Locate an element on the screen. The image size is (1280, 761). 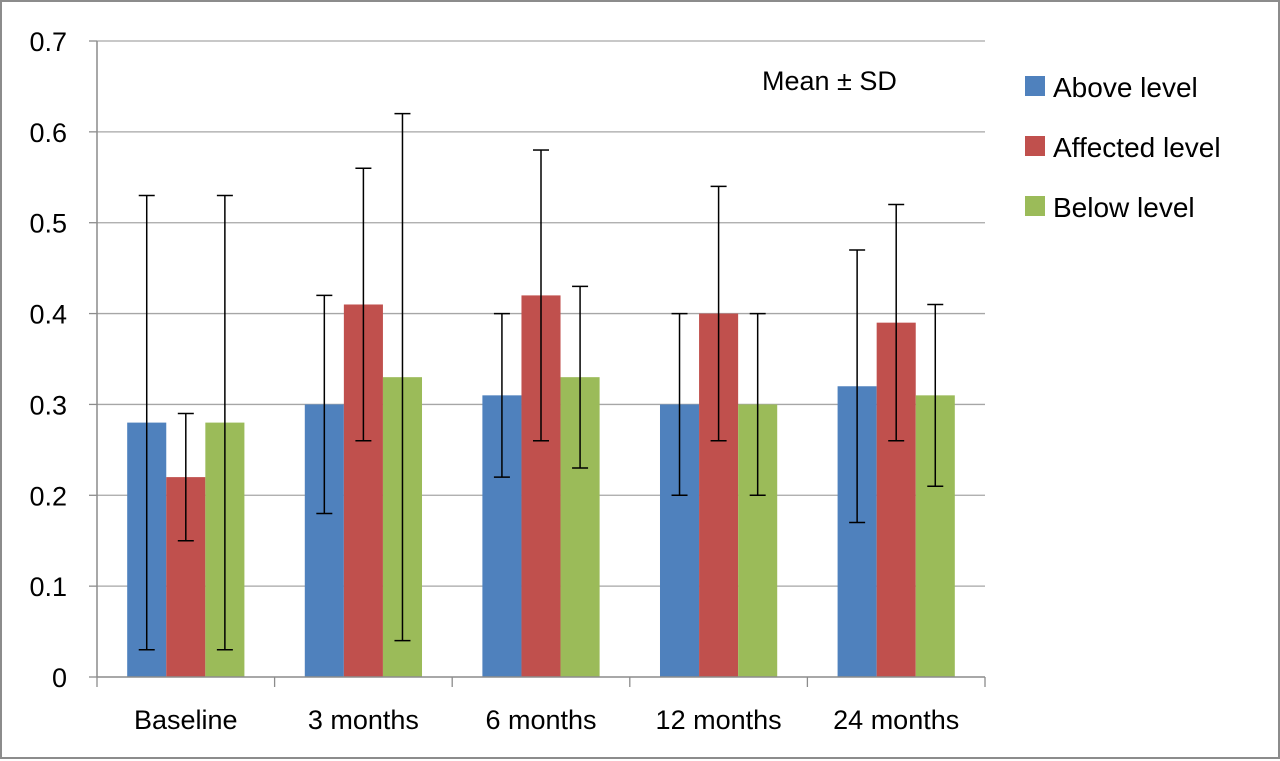
y-tick-label: 0.7 is located at coordinates (48, 42).